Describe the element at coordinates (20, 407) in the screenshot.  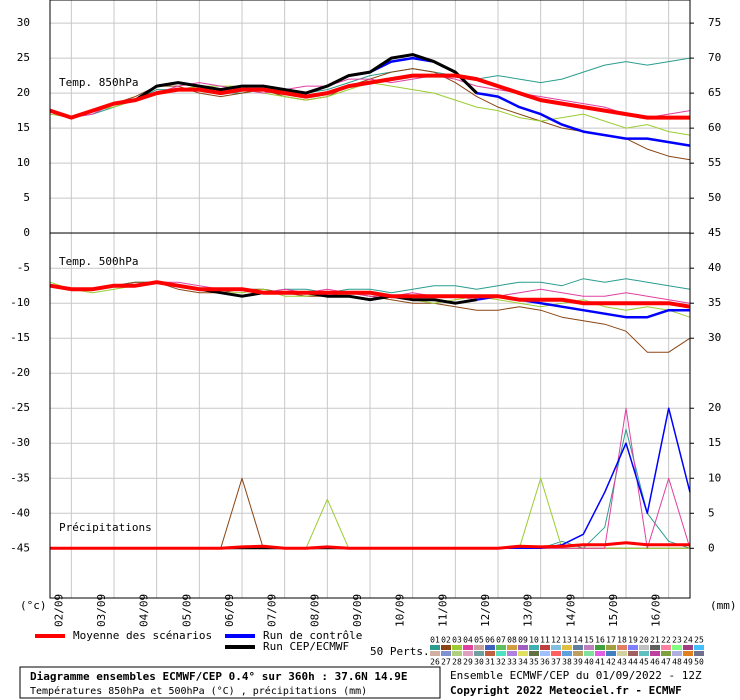
I see `y-tick-label: -25` at that location.